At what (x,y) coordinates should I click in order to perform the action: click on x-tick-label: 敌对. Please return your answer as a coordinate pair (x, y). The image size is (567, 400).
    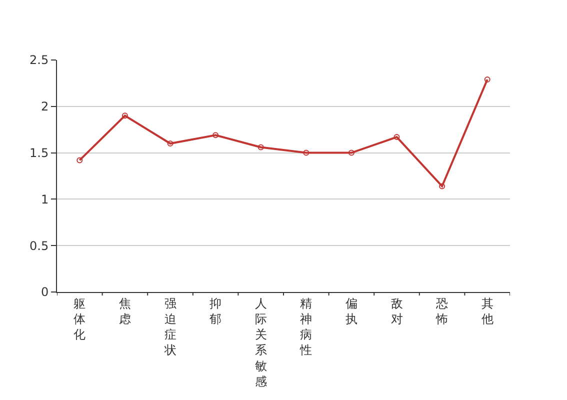
    Looking at the image, I should click on (396, 311).